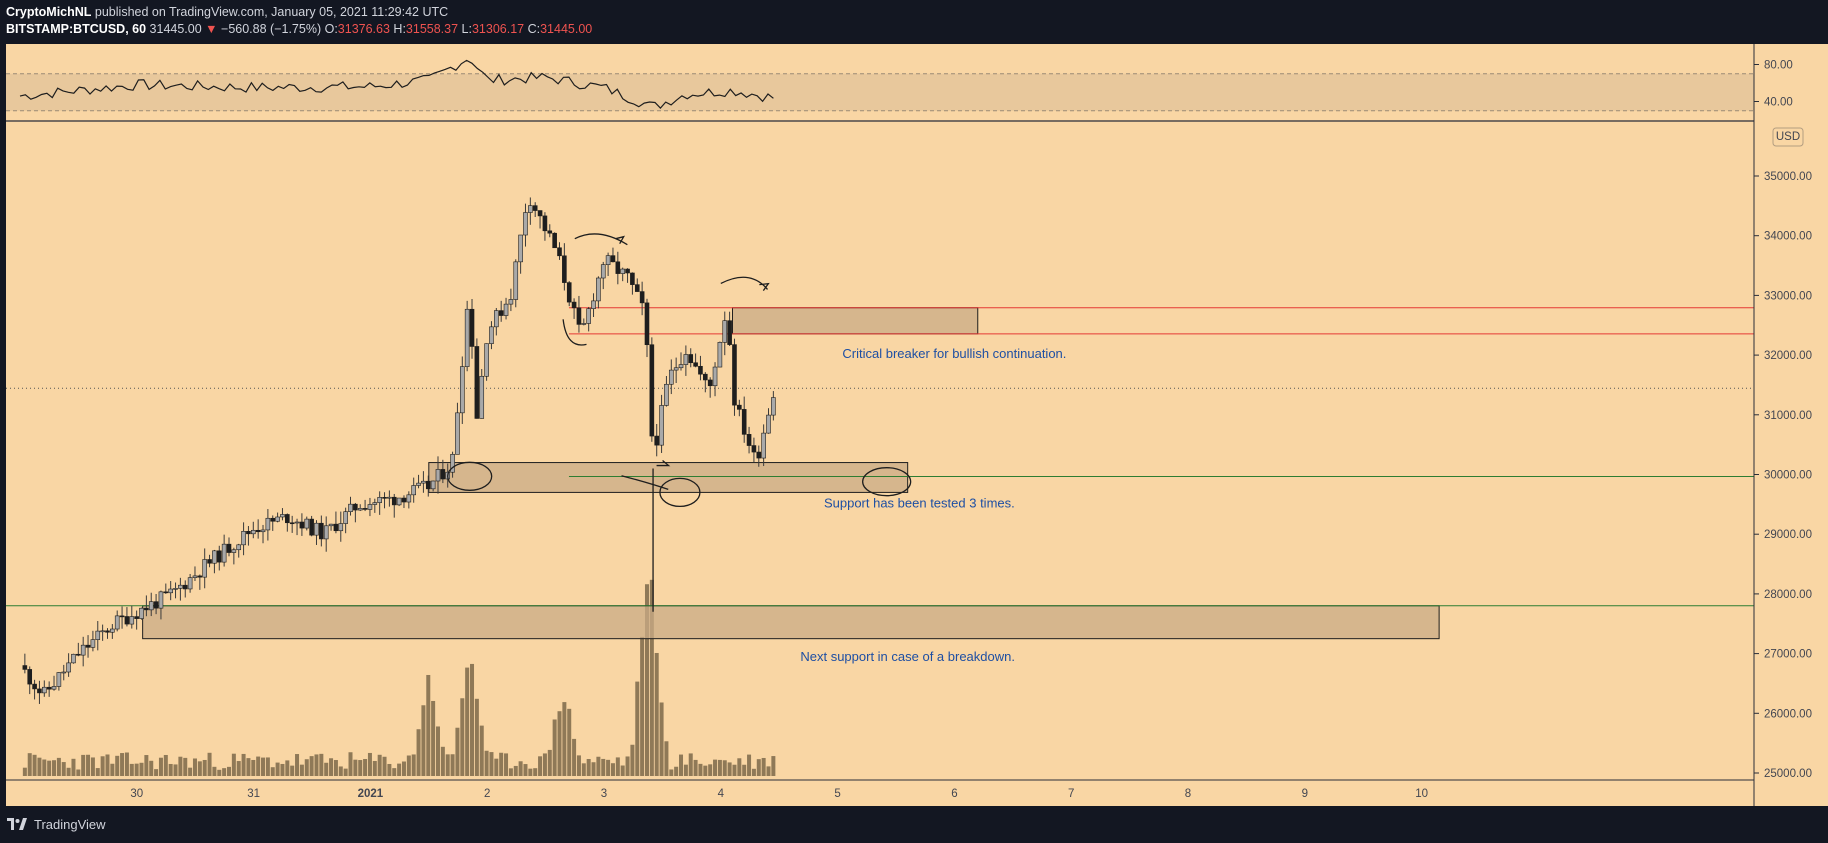 This screenshot has width=1828, height=843. I want to click on time-tick-label: 8, so click(1188, 794).